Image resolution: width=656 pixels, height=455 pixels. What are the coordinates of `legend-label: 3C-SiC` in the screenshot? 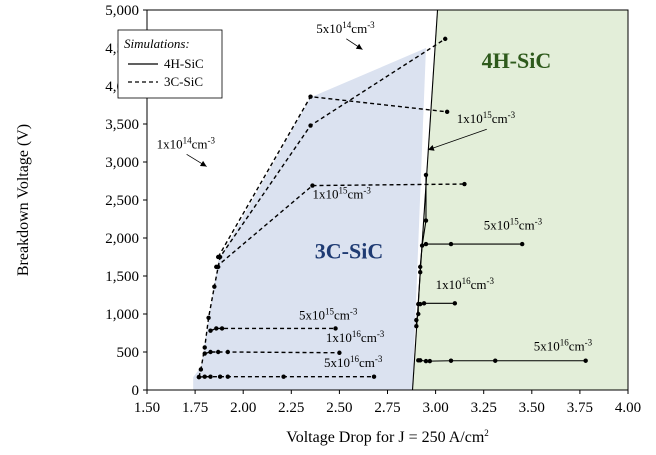 It's located at (183, 81).